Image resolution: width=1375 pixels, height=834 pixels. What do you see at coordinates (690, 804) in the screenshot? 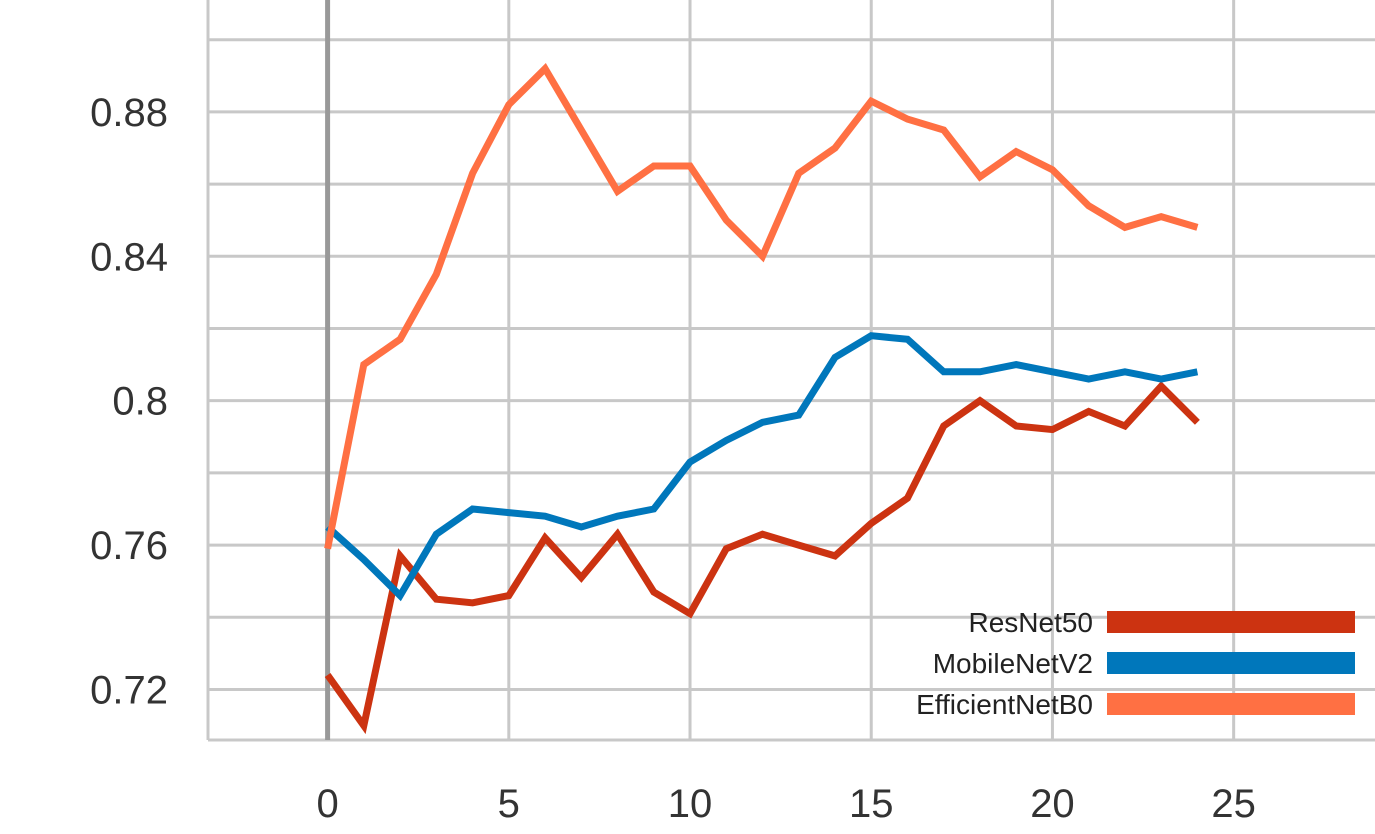
I see `x-tick-label: 10` at bounding box center [690, 804].